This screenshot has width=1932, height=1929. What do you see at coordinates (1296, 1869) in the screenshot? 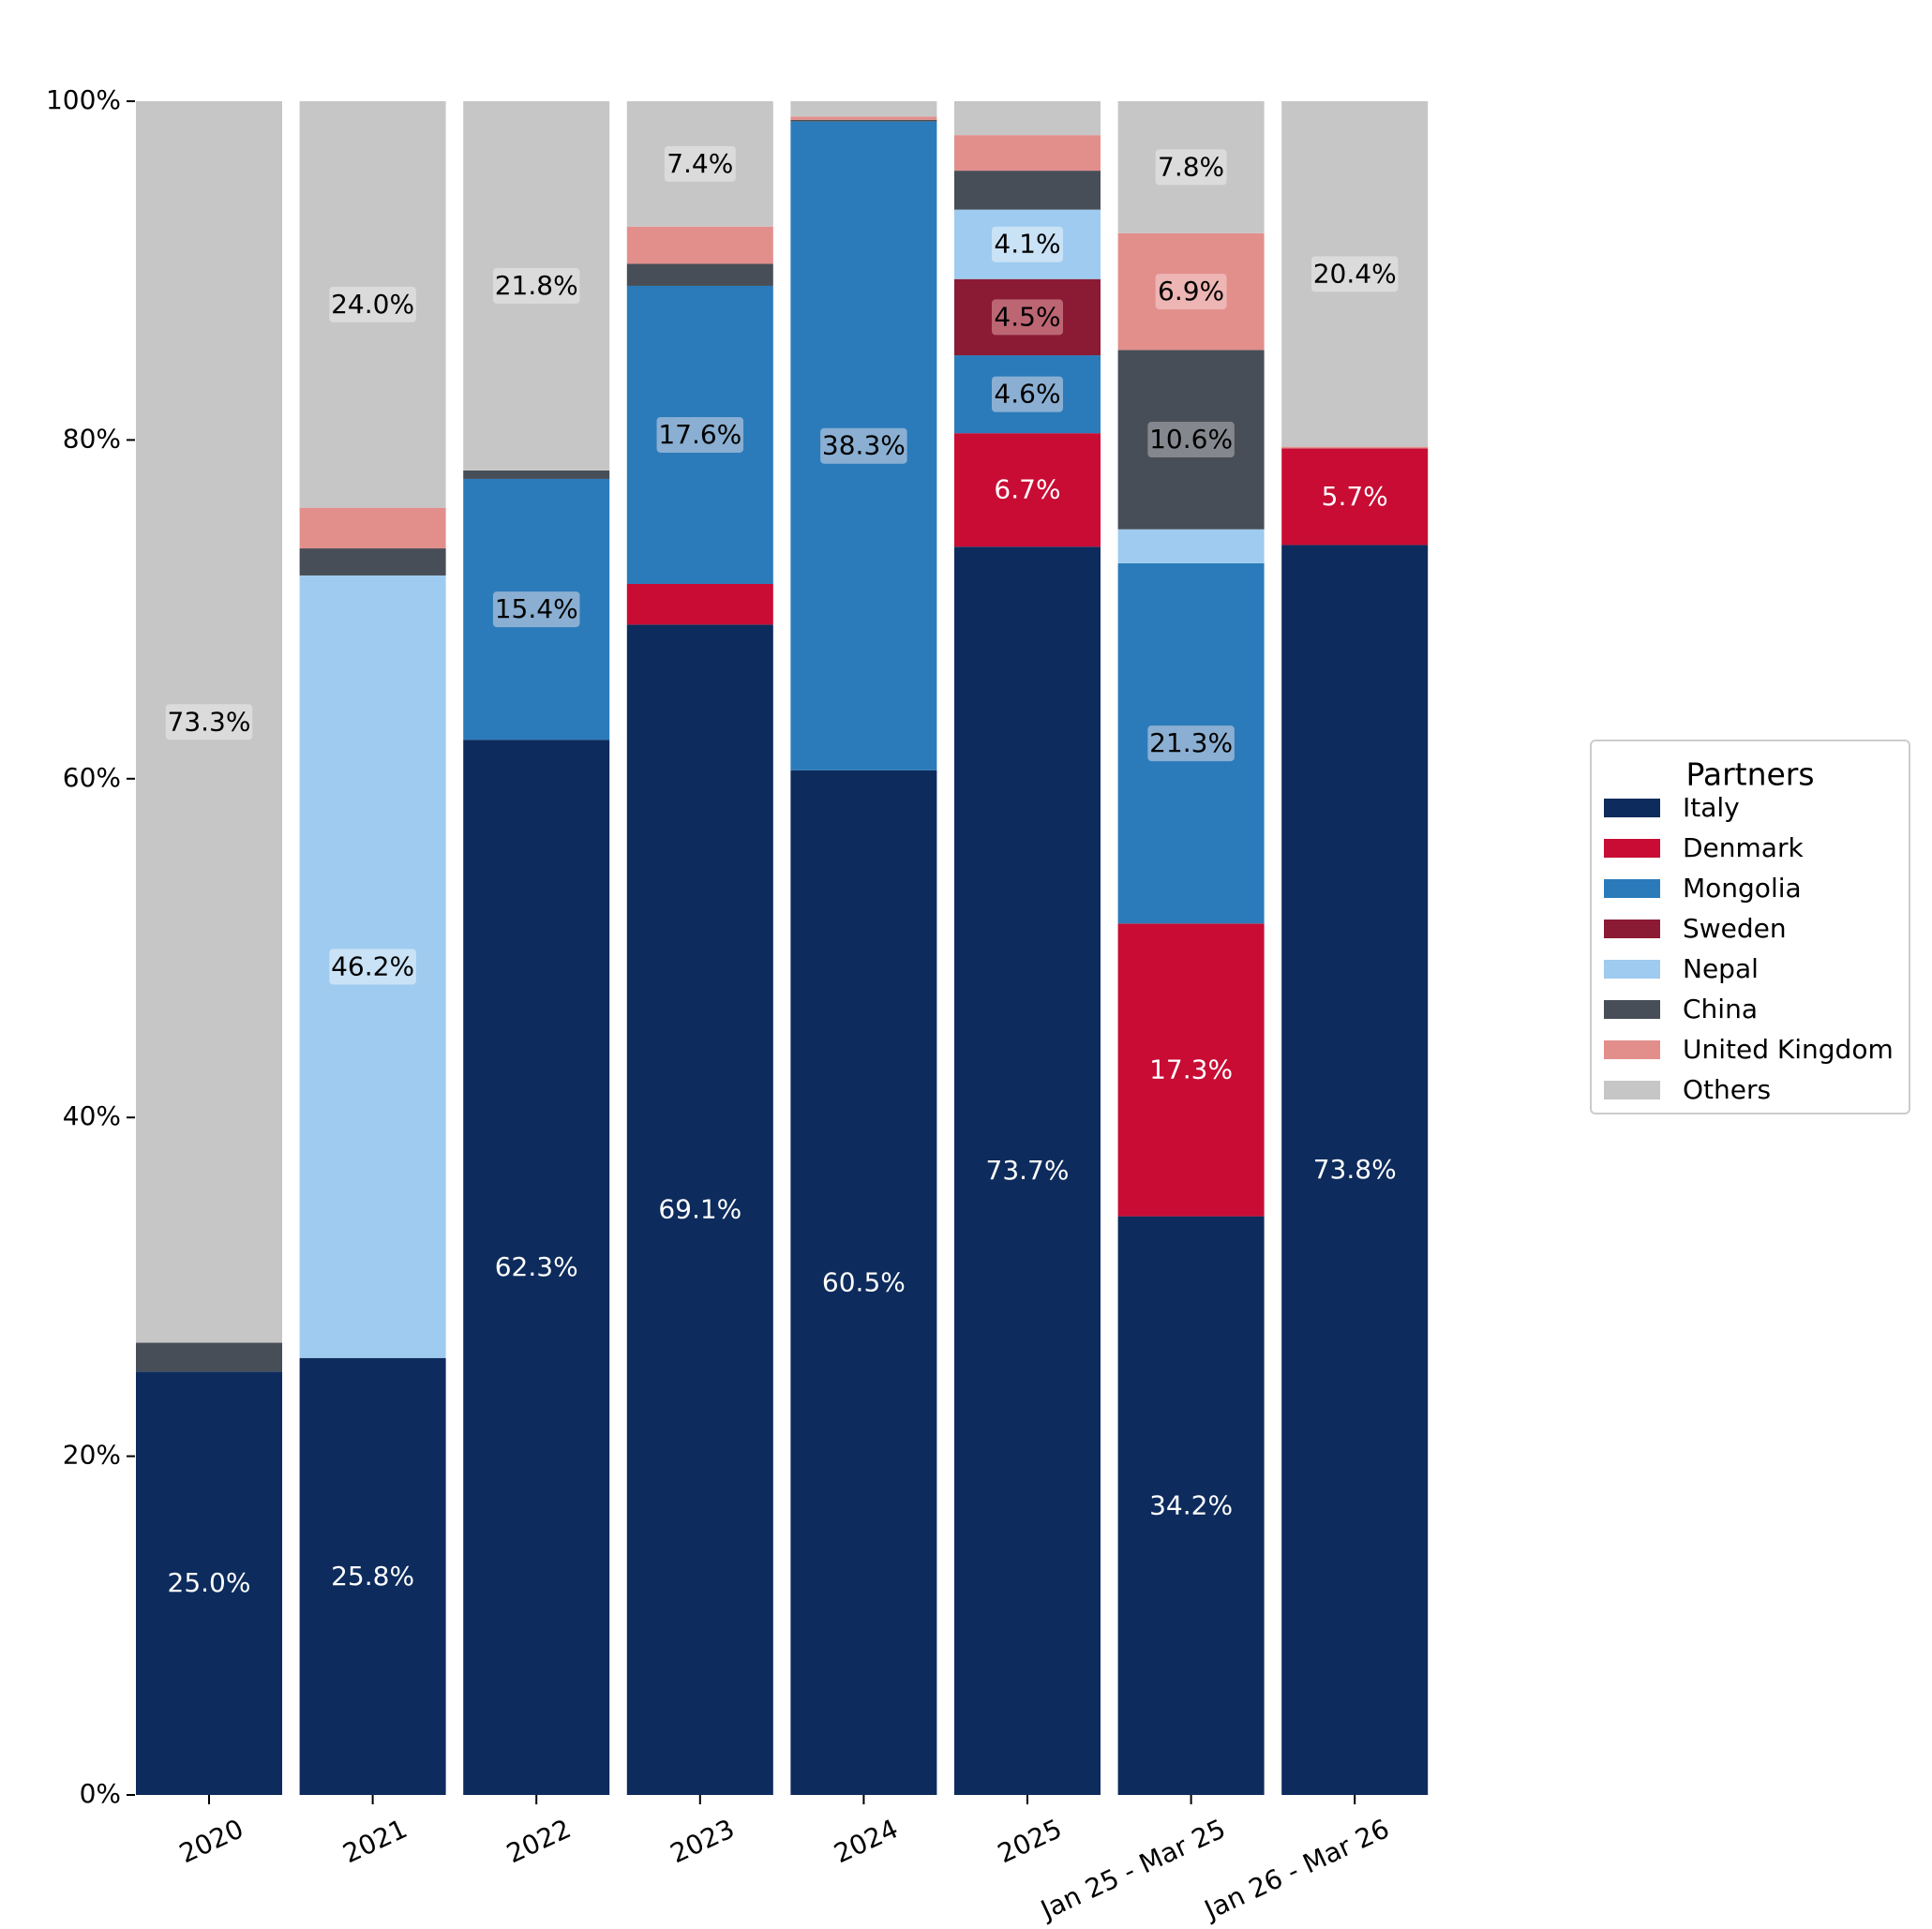
I see `x-tick-label: Jan 26 - Mar 26` at bounding box center [1296, 1869].